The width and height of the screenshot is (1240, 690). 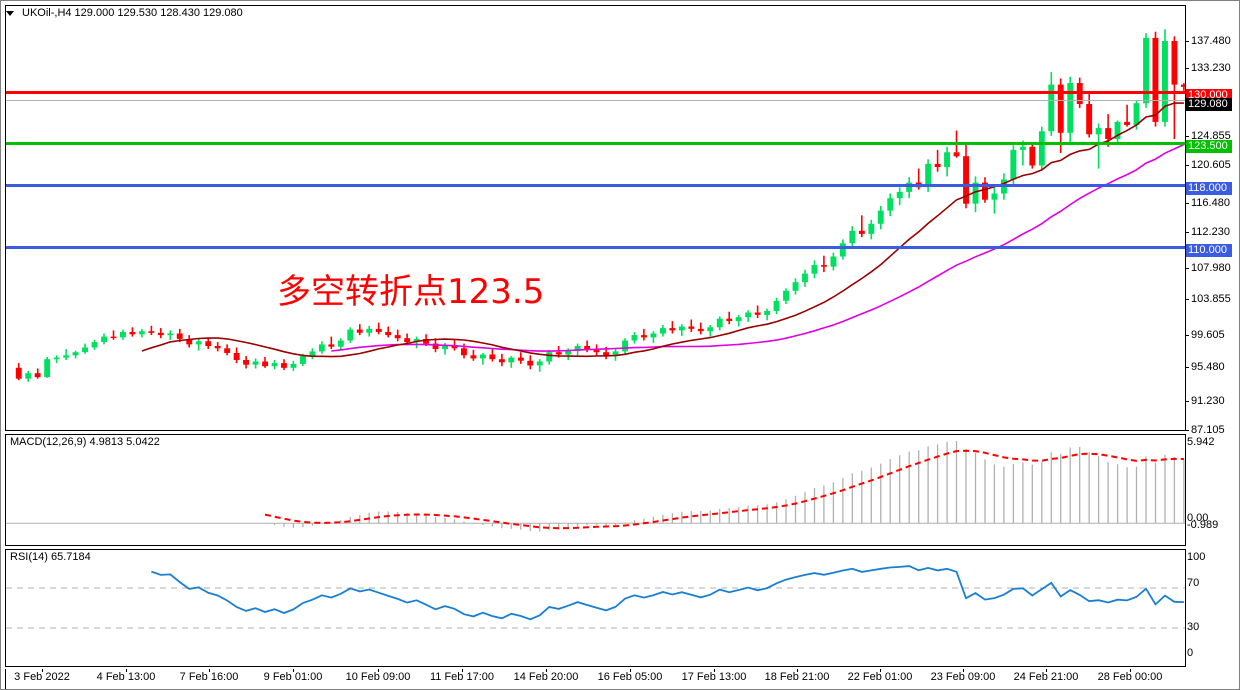 I want to click on time-axis-label: 24 Feb 21:00, so click(x=1046, y=677).